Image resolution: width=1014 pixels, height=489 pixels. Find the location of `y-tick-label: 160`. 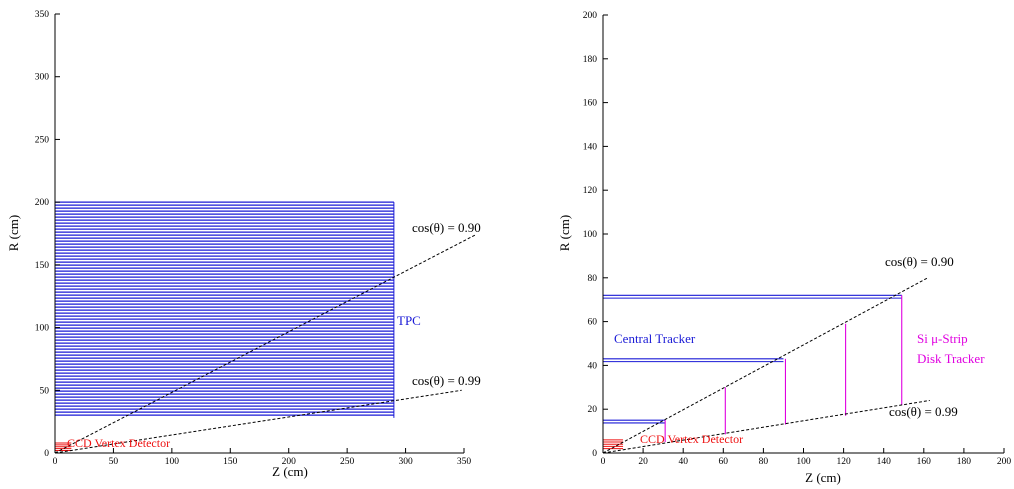

y-tick-label: 160 is located at coordinates (590, 104).